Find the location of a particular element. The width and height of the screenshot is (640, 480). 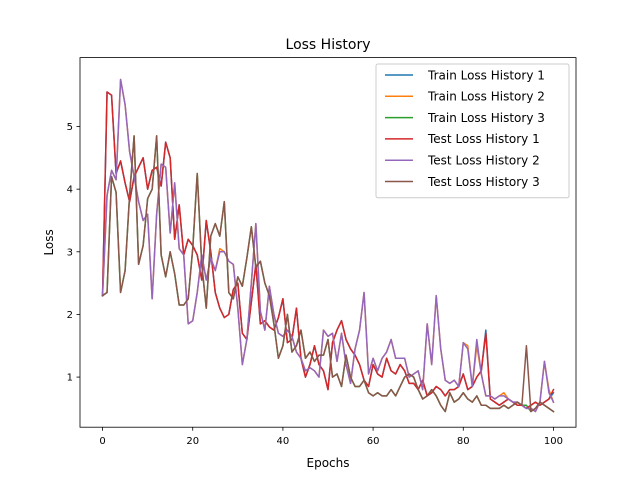

legend-label-1: Train Loss History 1 is located at coordinates (486, 75).